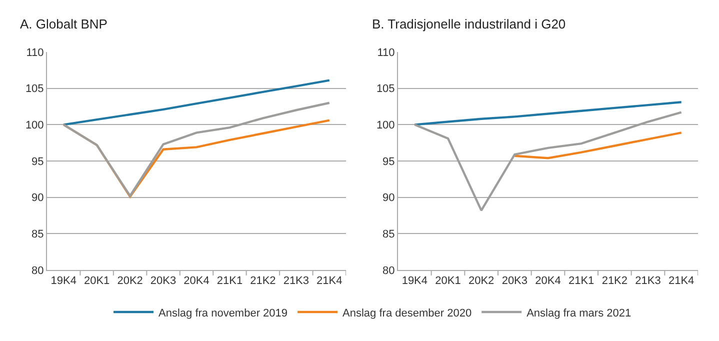 Image resolution: width=719 pixels, height=341 pixels. What do you see at coordinates (407, 313) in the screenshot?
I see `legend-label: Anslag fra desember 2020` at bounding box center [407, 313].